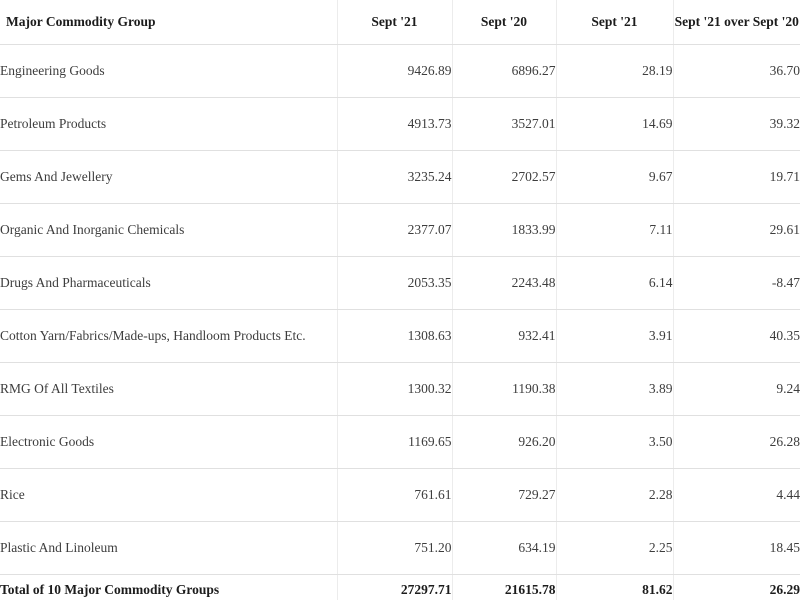  Describe the element at coordinates (503, 587) in the screenshot. I see `total-value-cell: 21615.78` at that location.